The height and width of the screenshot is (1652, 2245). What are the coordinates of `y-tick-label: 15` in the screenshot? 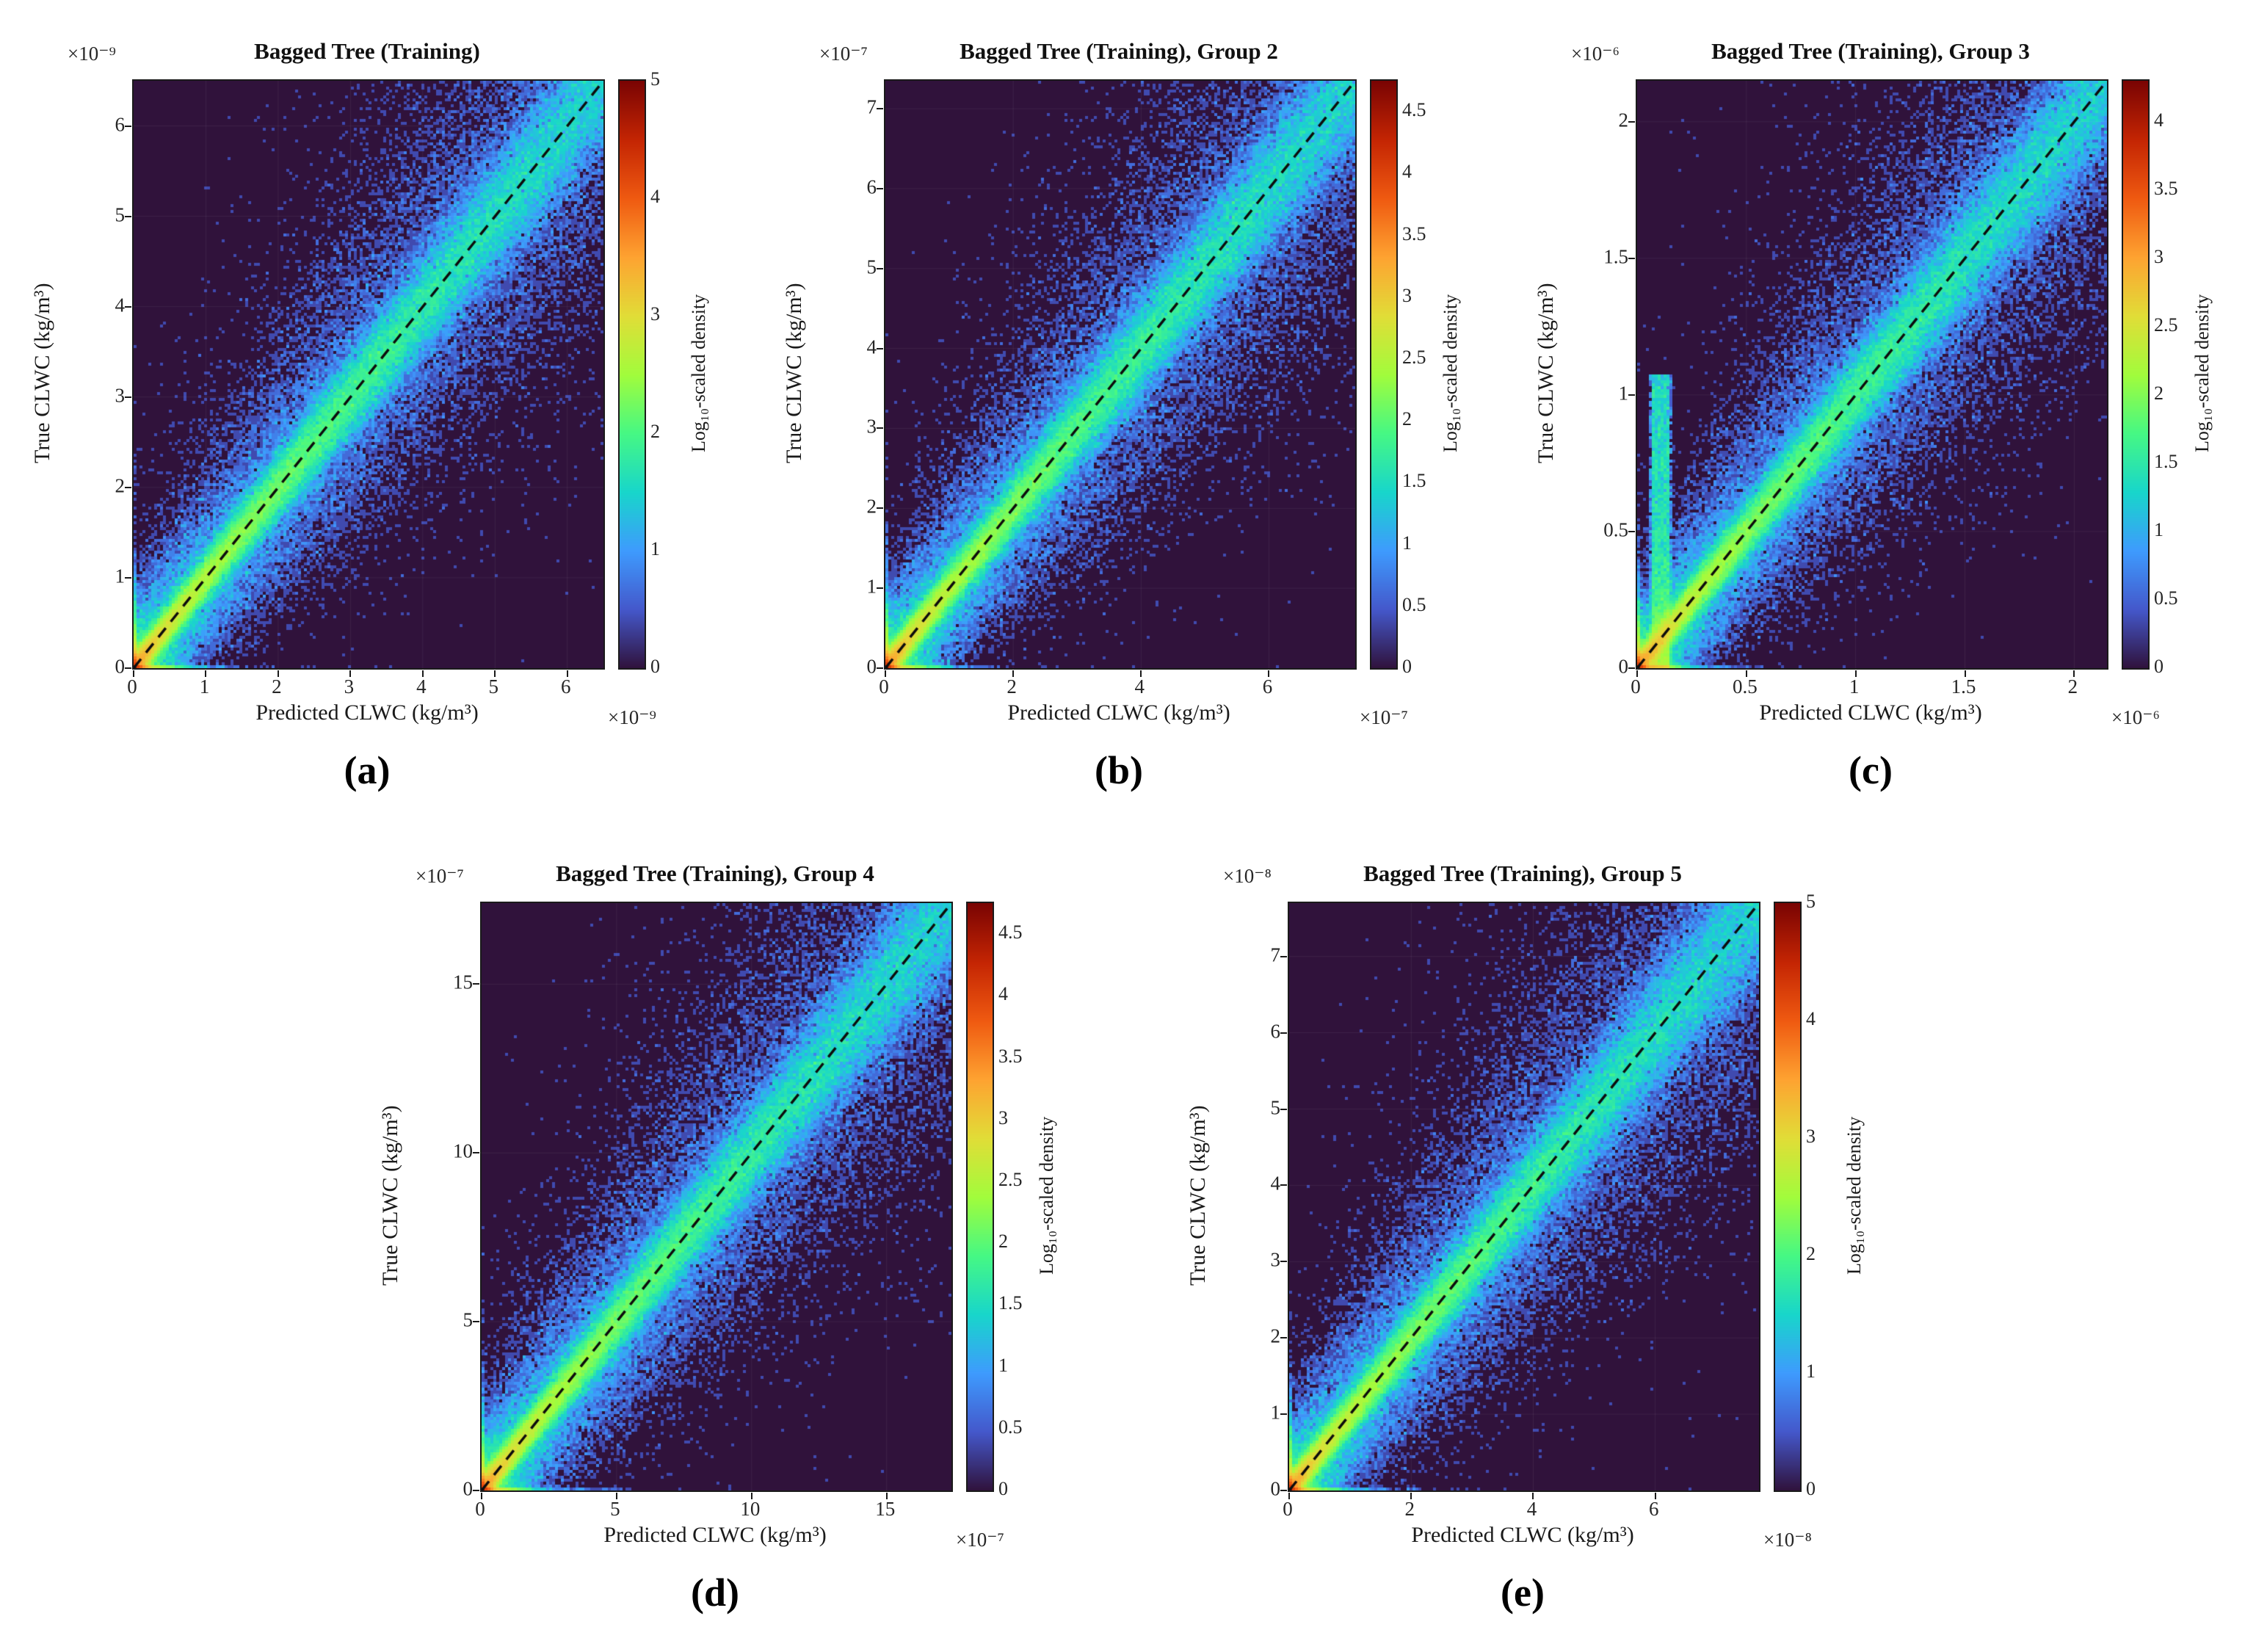 It's located at (463, 982).